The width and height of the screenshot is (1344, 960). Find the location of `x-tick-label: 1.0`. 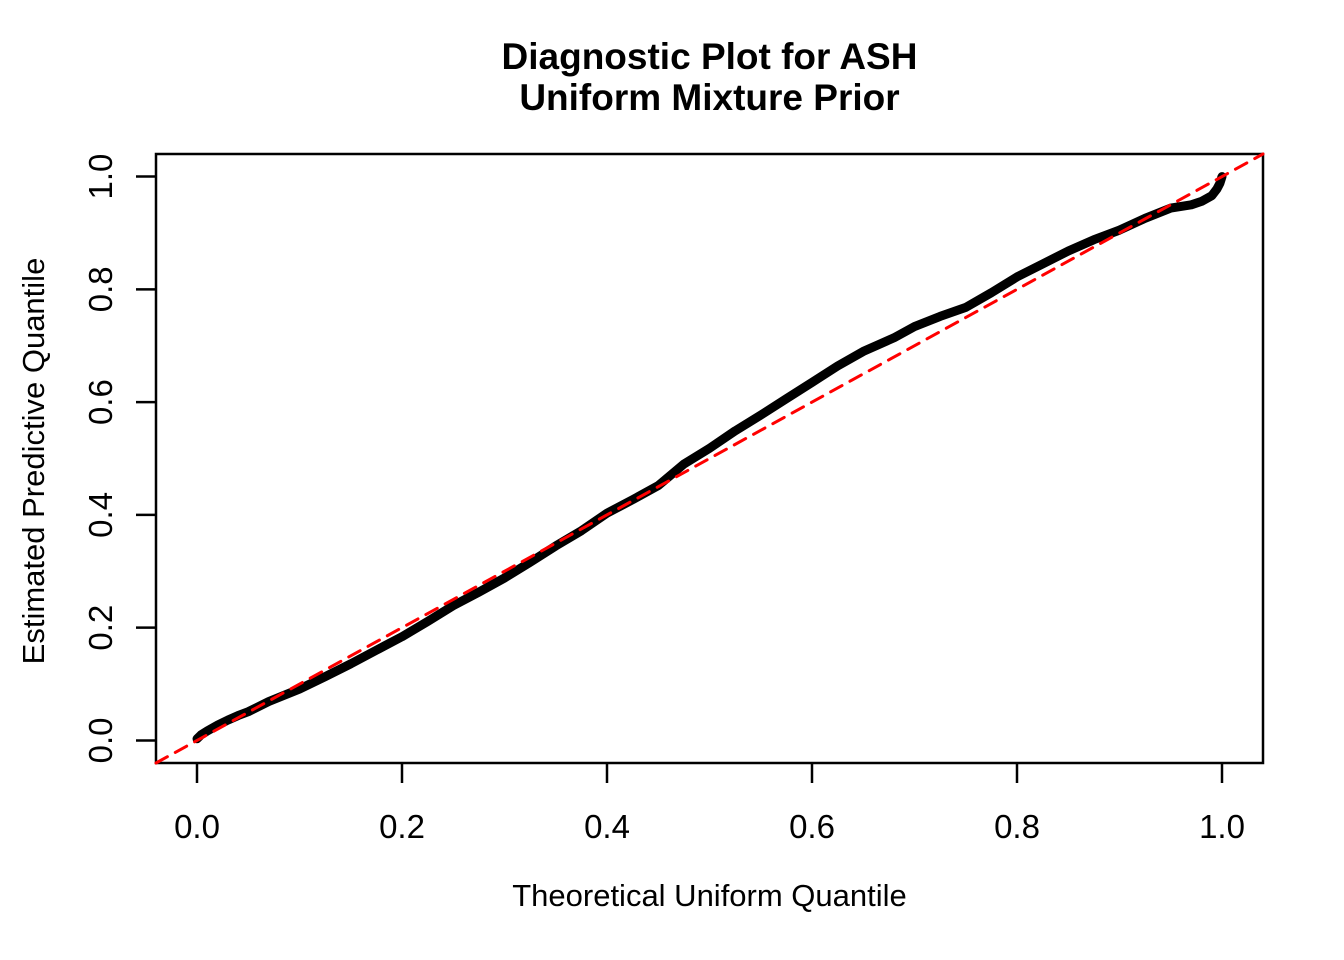

x-tick-label: 1.0 is located at coordinates (1222, 826).